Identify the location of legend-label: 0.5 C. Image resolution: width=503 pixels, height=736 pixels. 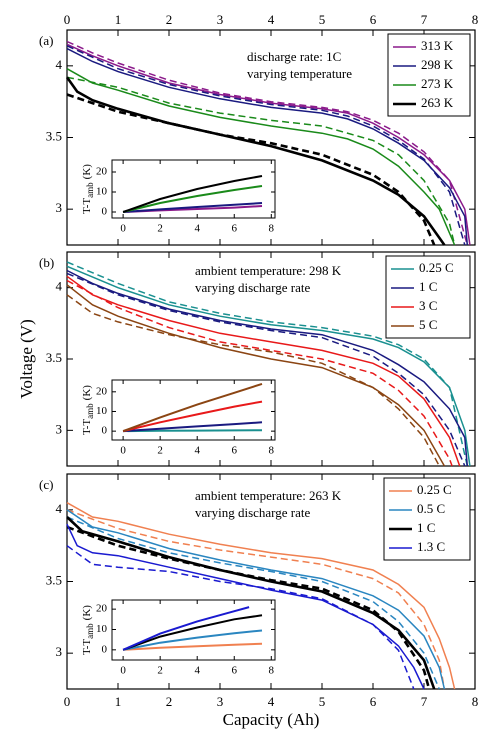
(431, 508).